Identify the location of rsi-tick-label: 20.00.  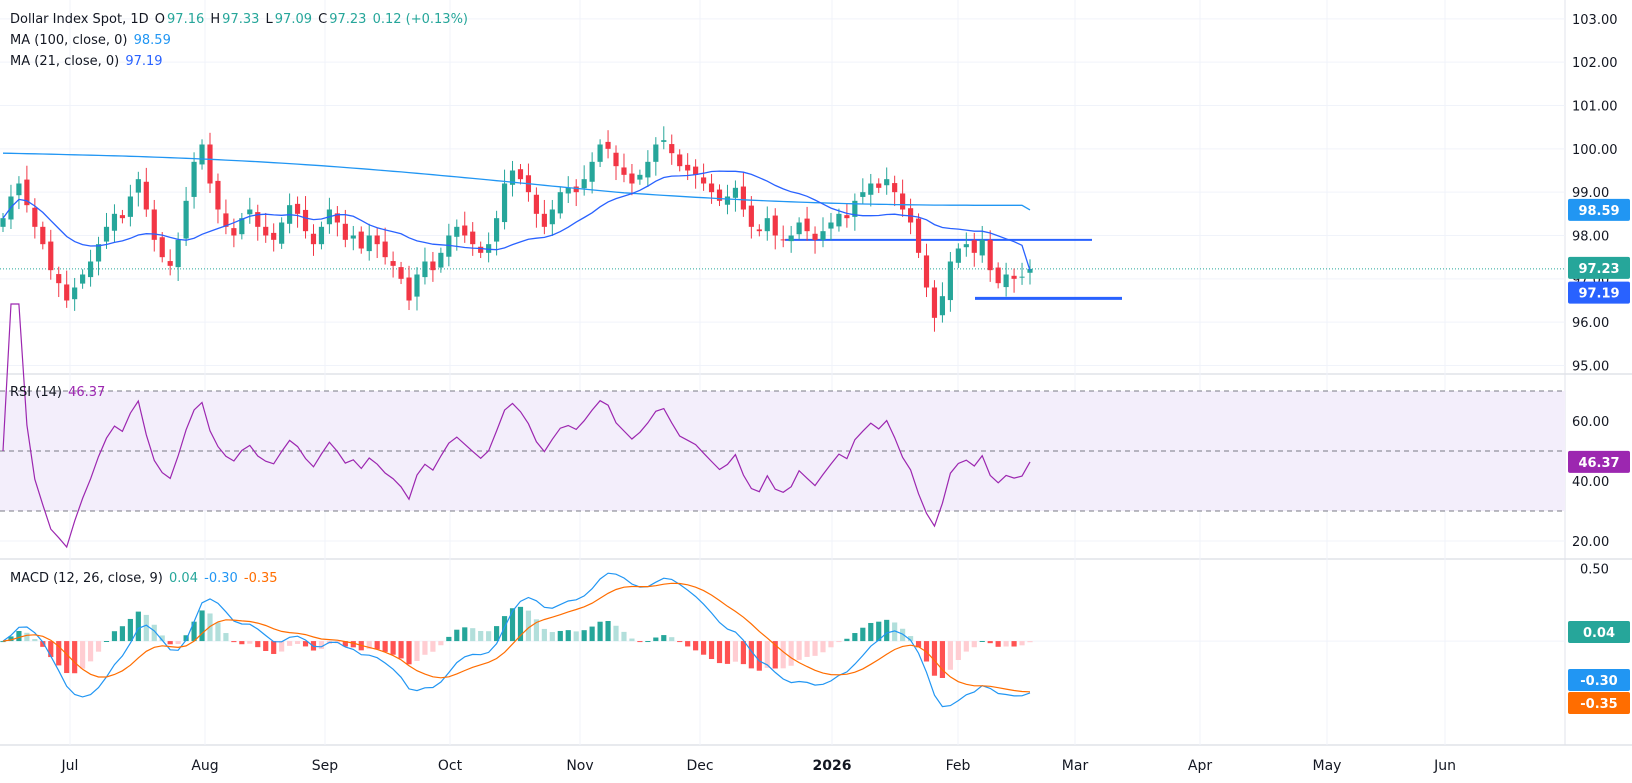
(1590, 542).